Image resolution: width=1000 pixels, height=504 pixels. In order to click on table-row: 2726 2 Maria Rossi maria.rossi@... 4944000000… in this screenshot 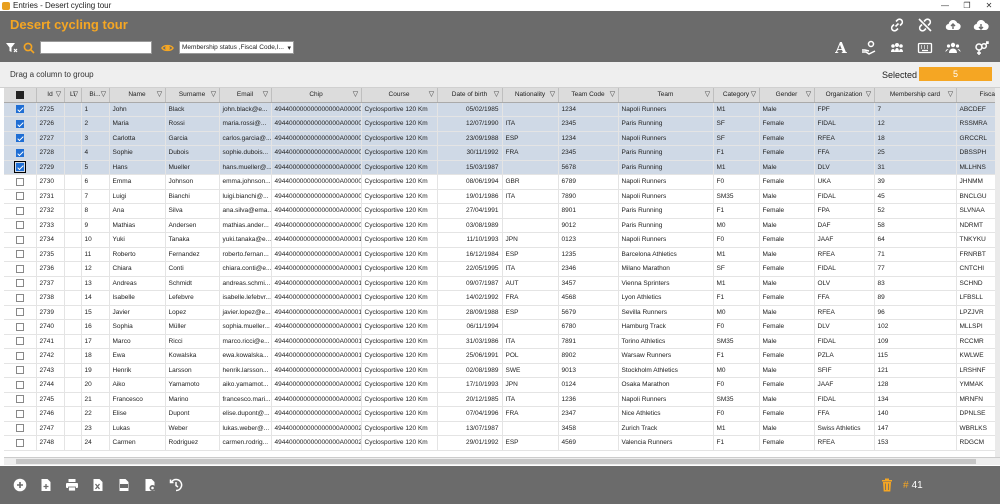, I will do `click(502, 124)`.